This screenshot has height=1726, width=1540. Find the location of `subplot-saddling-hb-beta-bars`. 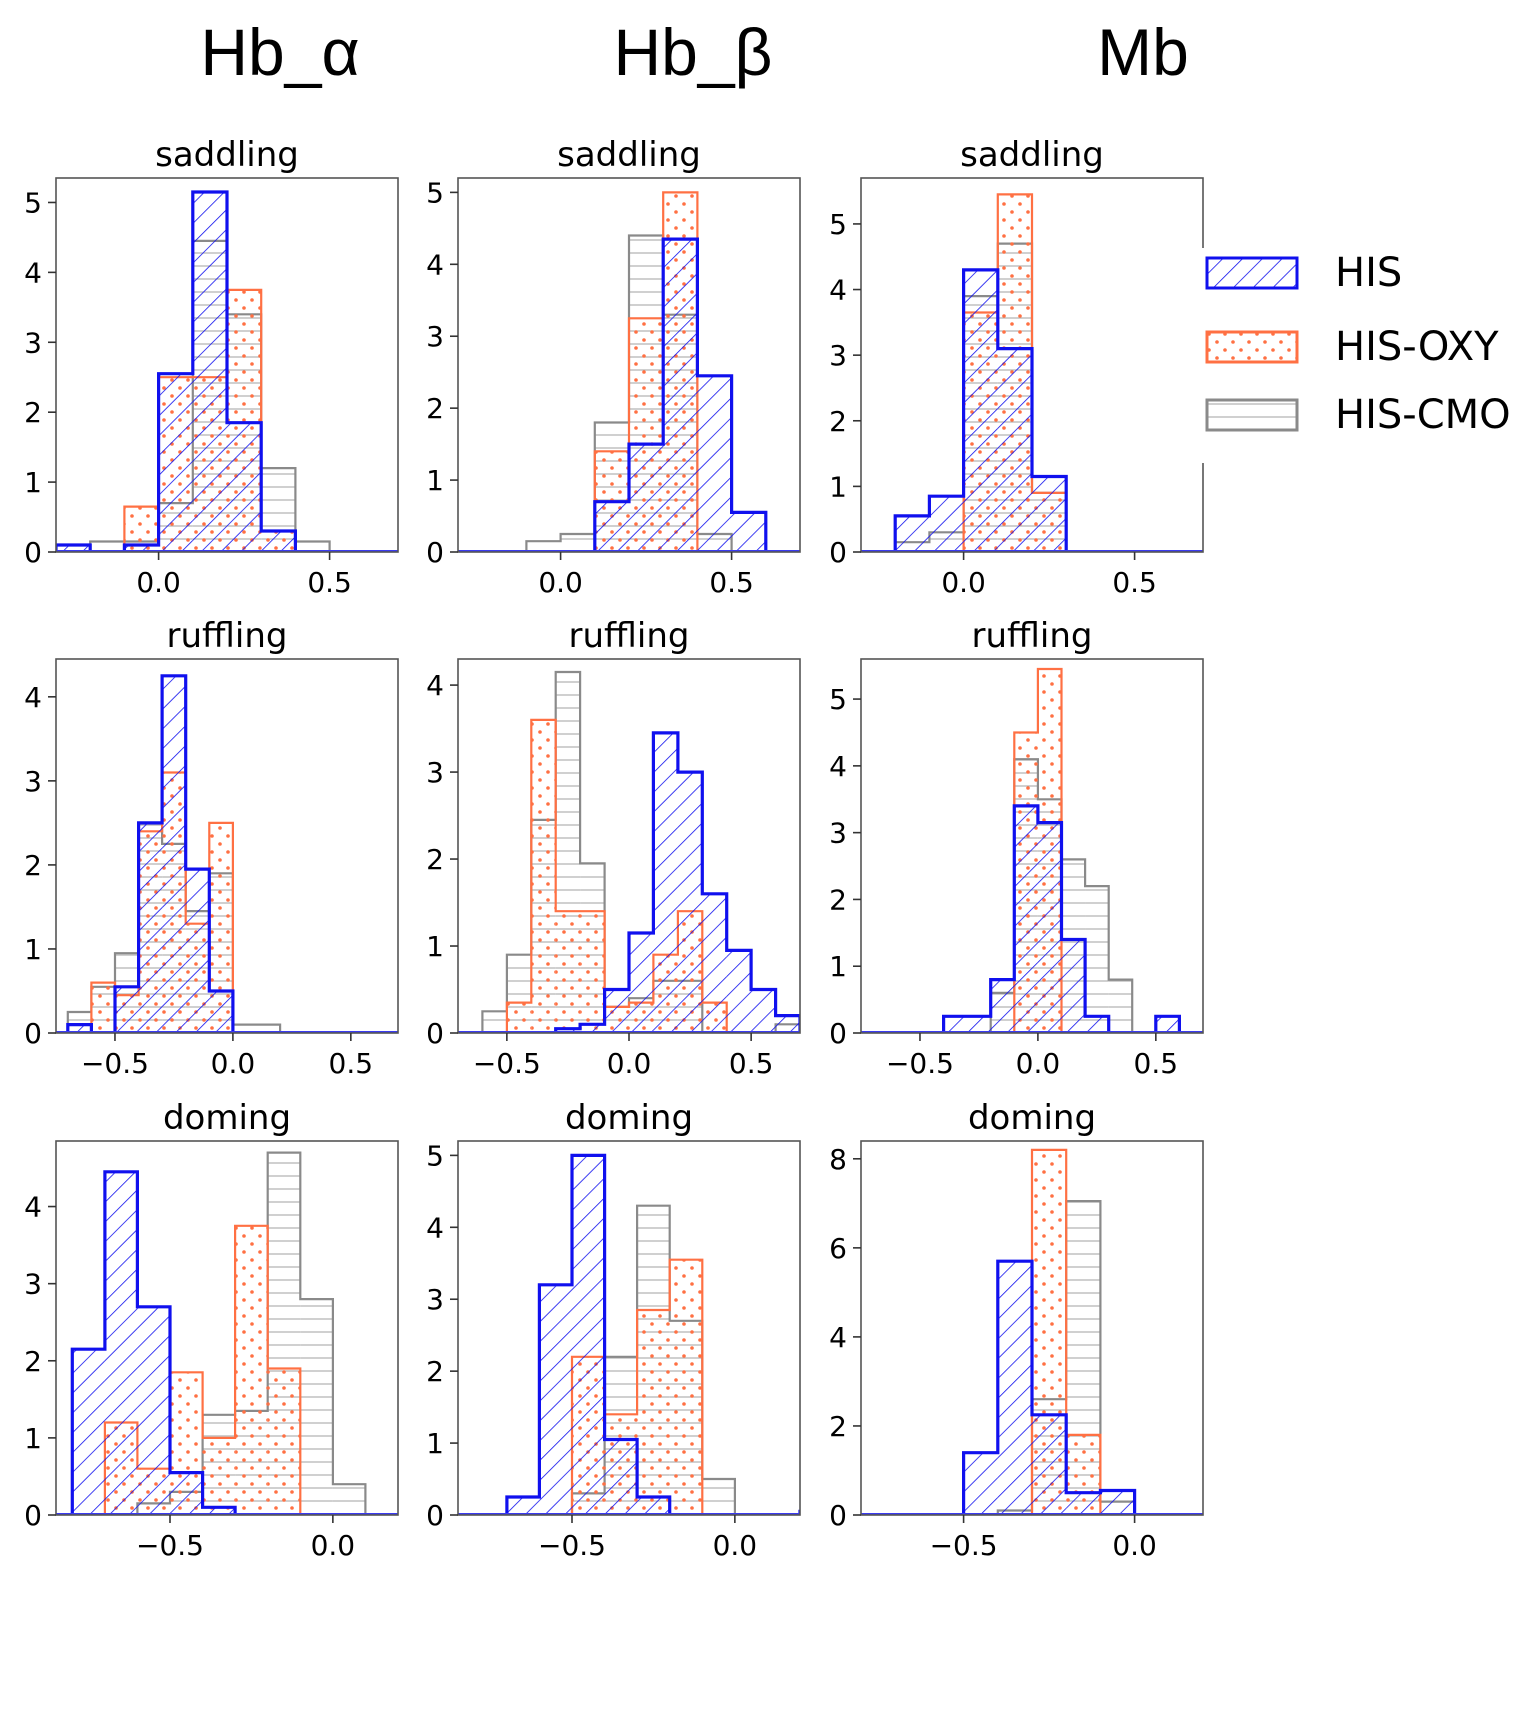

subplot-saddling-hb-beta-bars is located at coordinates (646, 371).